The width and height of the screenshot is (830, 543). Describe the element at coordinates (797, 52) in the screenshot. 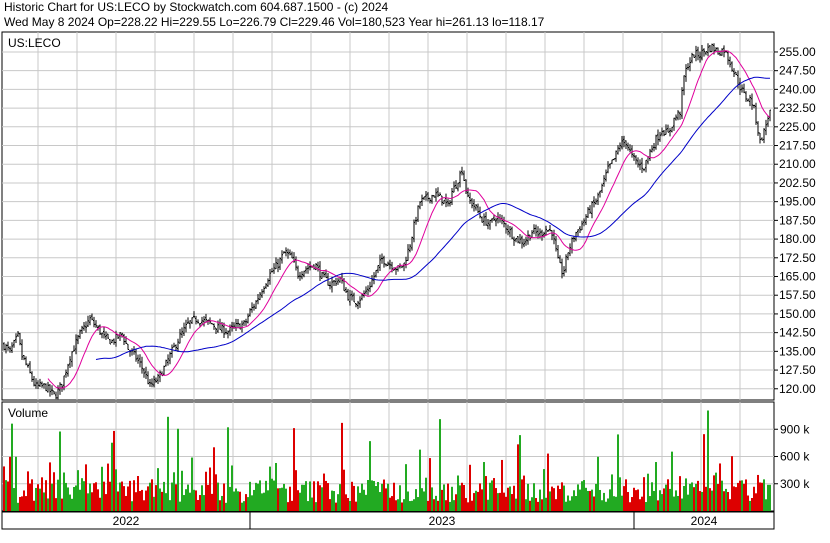

I see `price-axis-label: 255.00` at that location.